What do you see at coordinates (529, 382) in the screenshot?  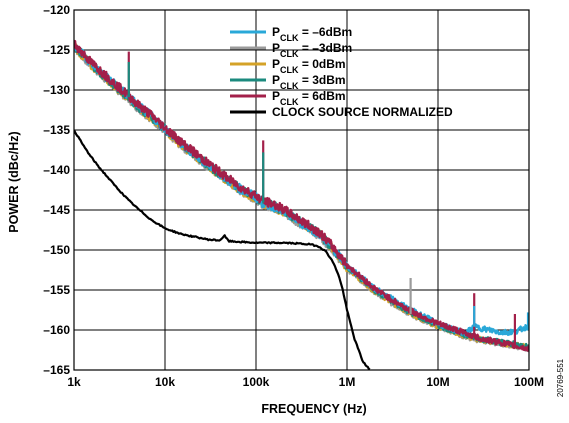 I see `x-tick-label: 100M` at bounding box center [529, 382].